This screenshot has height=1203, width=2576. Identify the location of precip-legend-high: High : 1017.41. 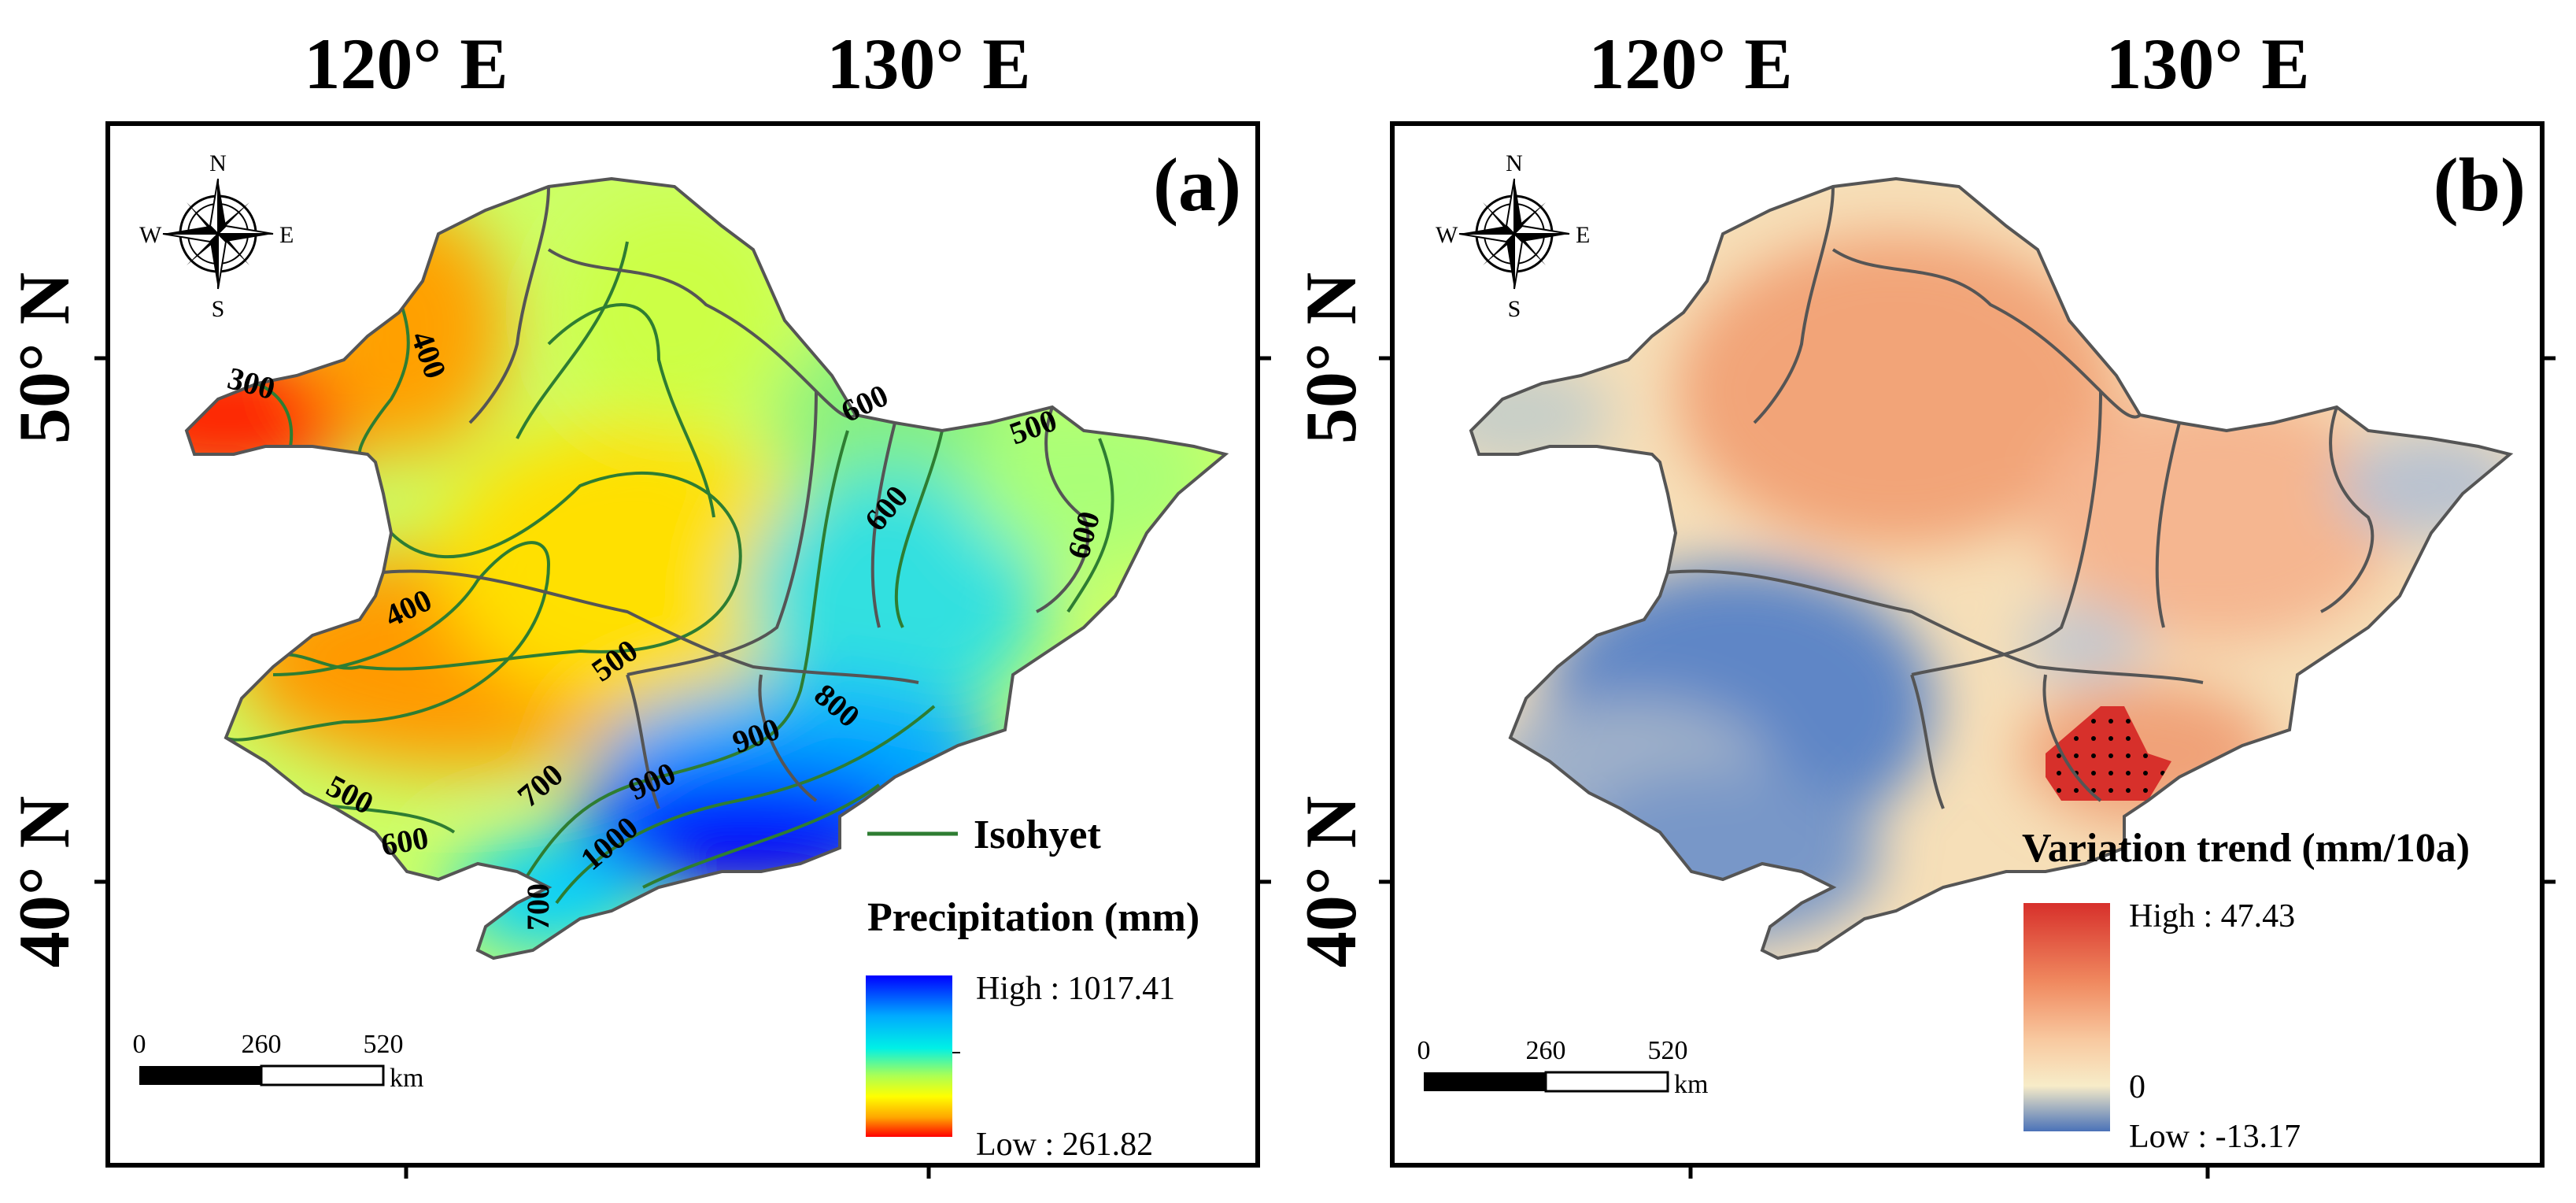
(1075, 989).